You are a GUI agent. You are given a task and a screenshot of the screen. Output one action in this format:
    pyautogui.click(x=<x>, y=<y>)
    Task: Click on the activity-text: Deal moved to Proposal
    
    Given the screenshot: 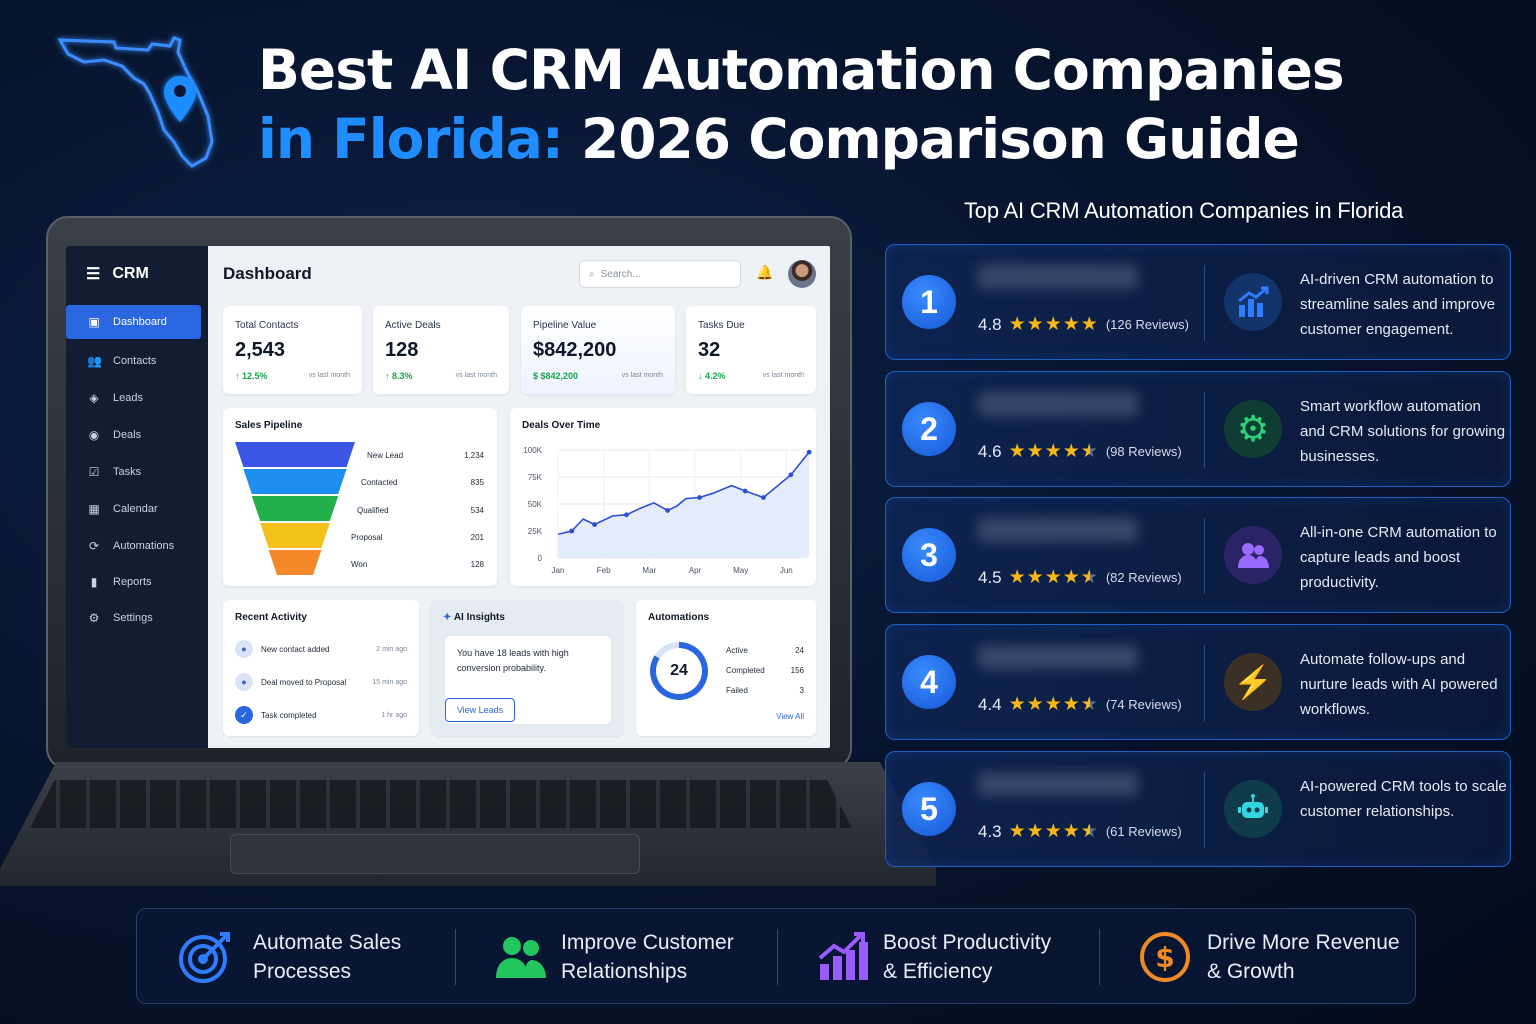 What is the action you would take?
    pyautogui.click(x=304, y=682)
    